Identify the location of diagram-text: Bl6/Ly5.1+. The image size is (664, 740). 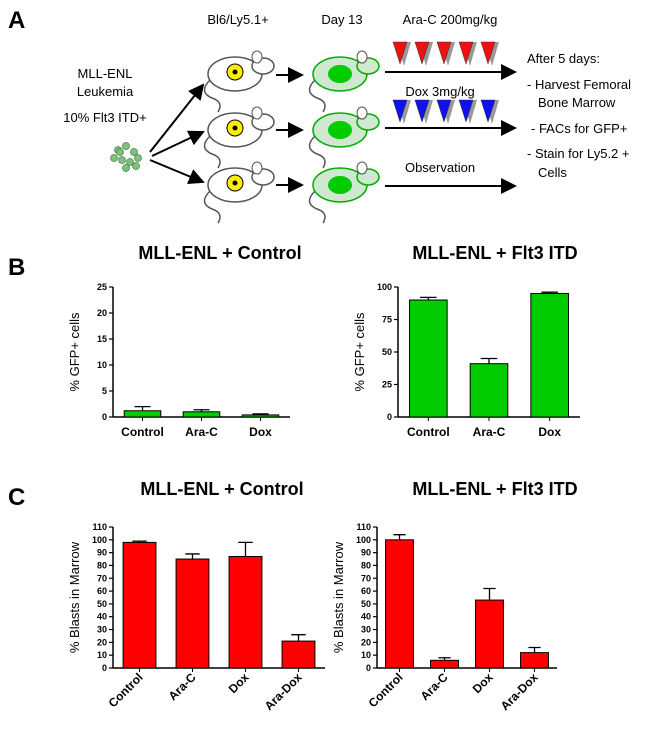
(237, 19).